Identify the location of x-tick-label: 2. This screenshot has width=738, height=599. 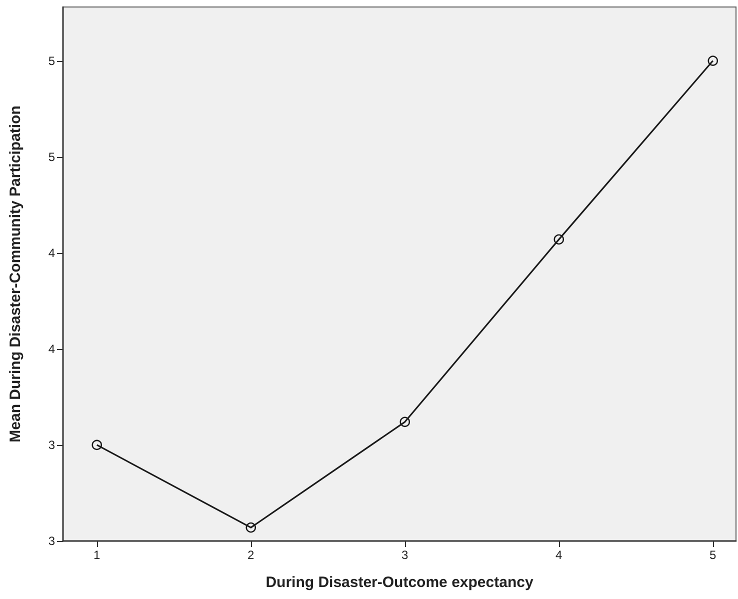
(251, 555).